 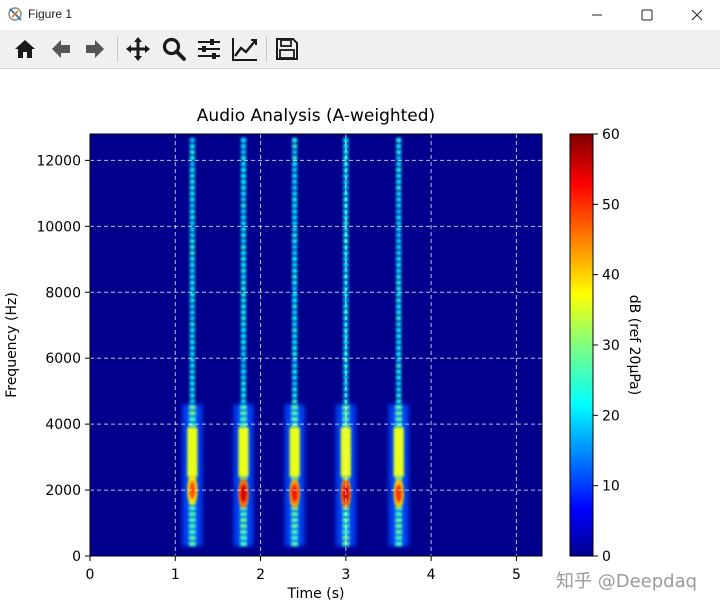 I want to click on back-button, so click(x=61, y=49).